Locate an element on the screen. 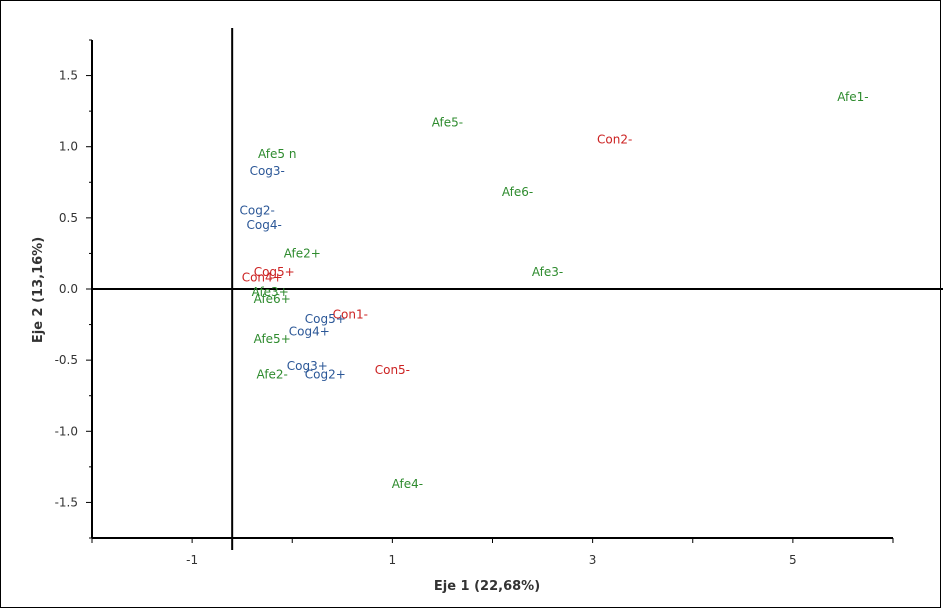 This screenshot has width=943, height=610. point-label: Afe2+ is located at coordinates (302, 253).